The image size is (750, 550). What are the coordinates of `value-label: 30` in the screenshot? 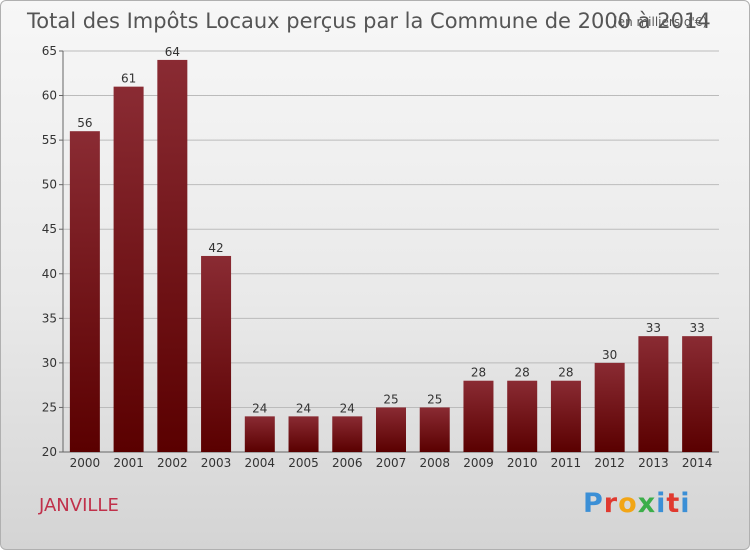 It's located at (609, 355).